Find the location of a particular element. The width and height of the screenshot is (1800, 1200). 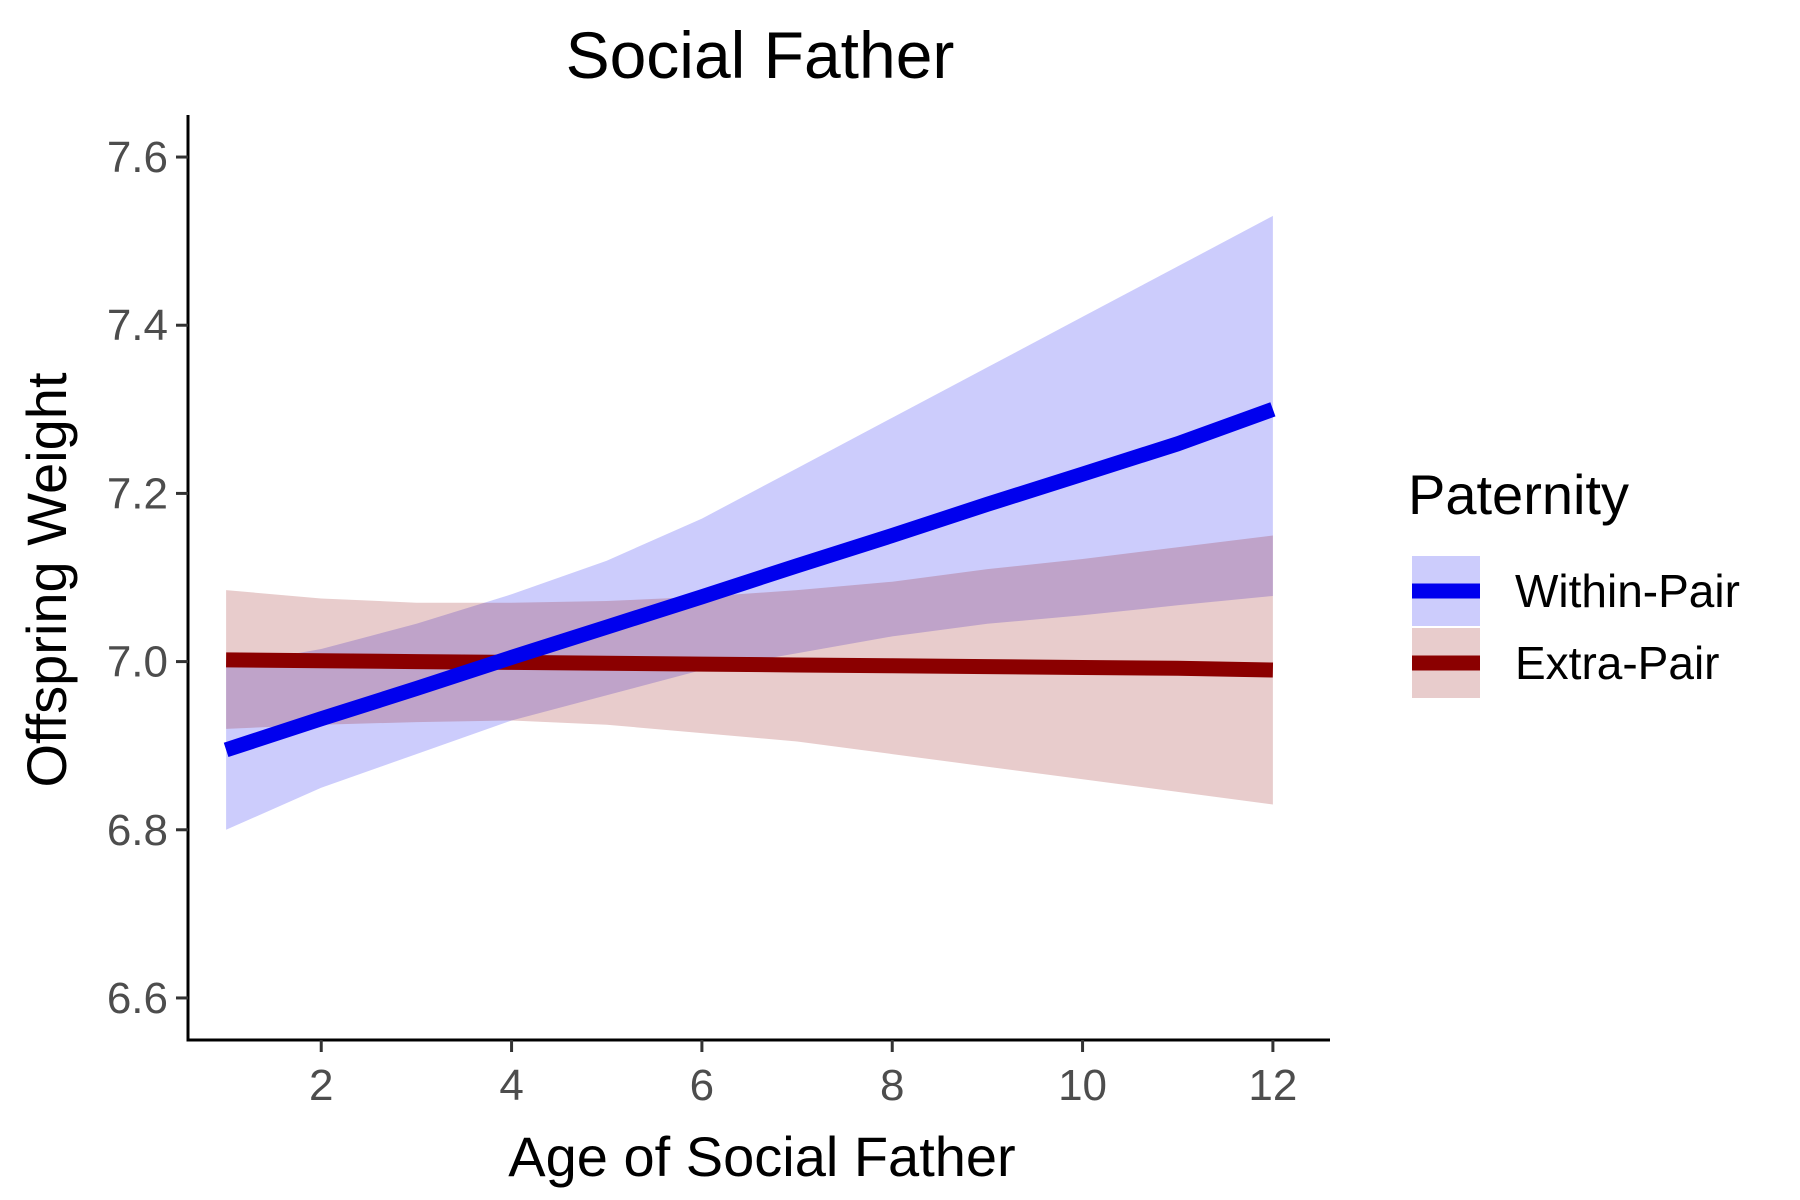

legend-key-within-pair is located at coordinates (1446, 591).